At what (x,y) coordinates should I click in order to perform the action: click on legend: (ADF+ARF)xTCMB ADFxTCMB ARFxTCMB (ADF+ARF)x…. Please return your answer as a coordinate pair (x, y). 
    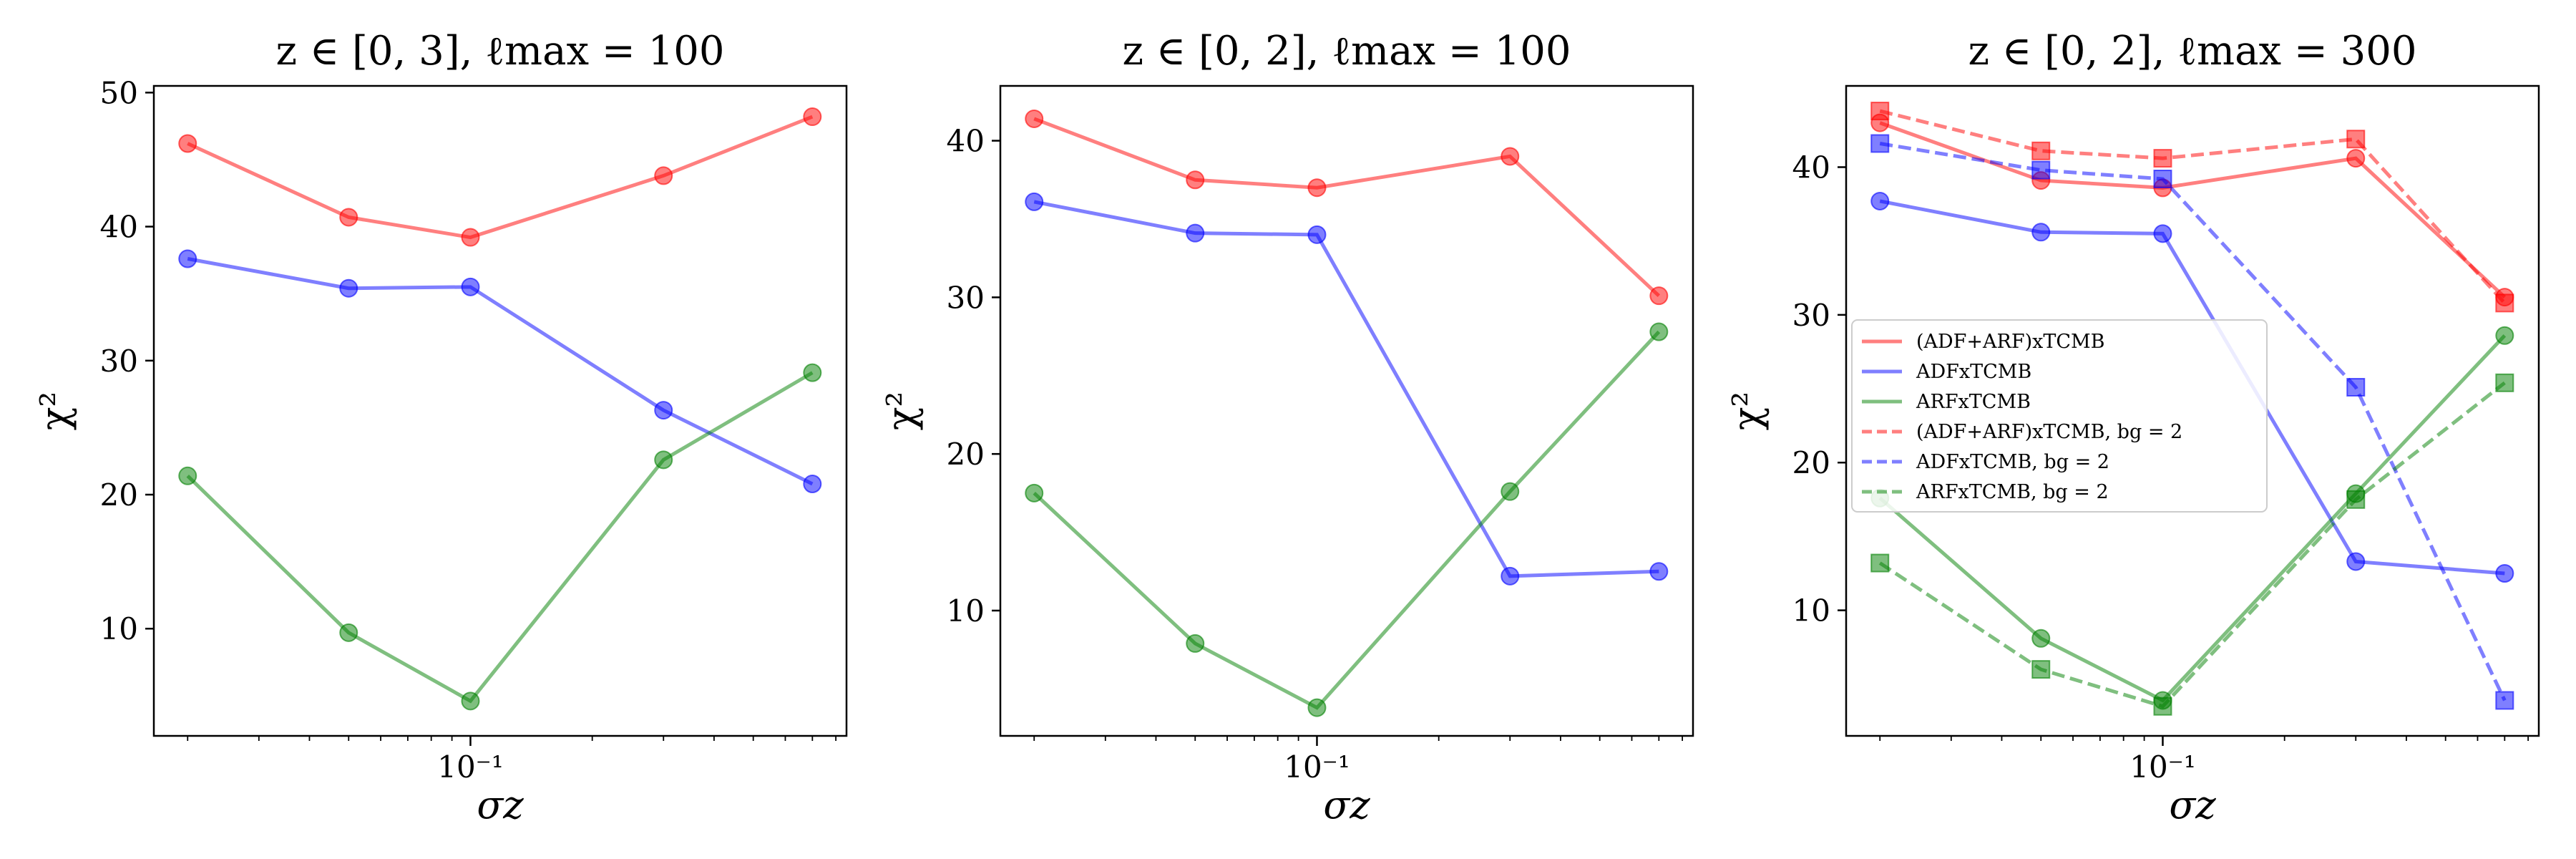
    Looking at the image, I should click on (2059, 416).